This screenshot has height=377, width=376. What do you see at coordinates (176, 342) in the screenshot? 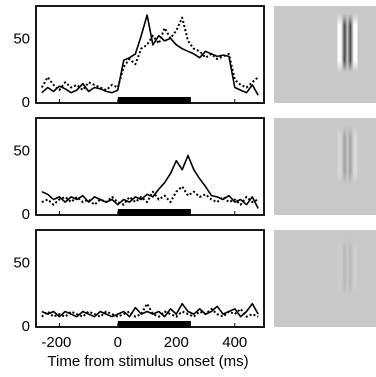
I see `x-tick-label-200: 200` at bounding box center [176, 342].